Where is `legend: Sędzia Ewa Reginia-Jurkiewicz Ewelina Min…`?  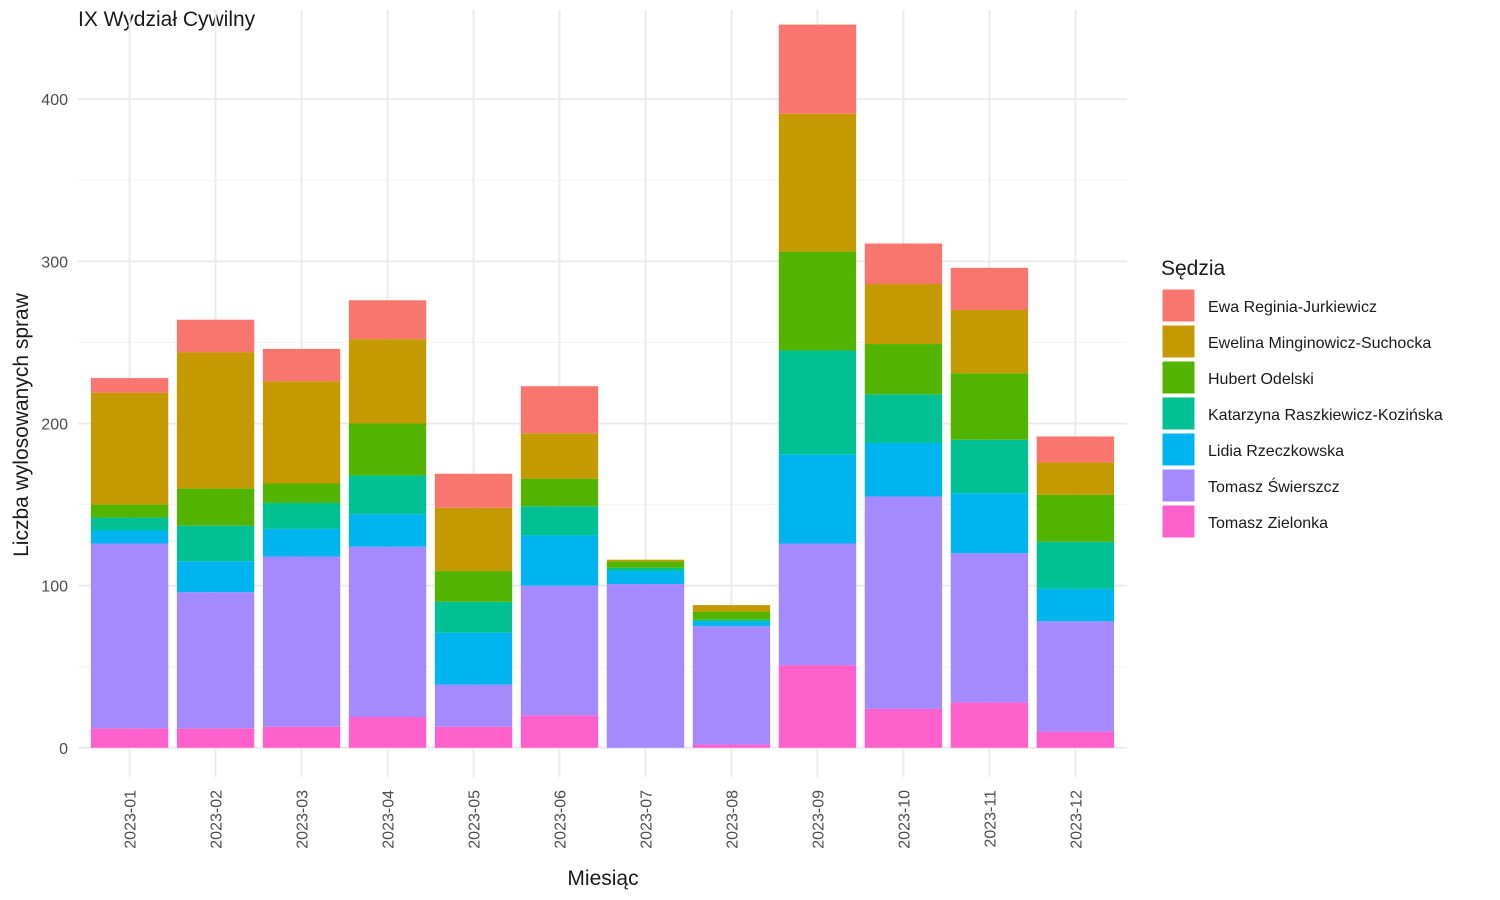 legend: Sędzia Ewa Reginia-Jurkiewicz Ewelina Min… is located at coordinates (1302, 398).